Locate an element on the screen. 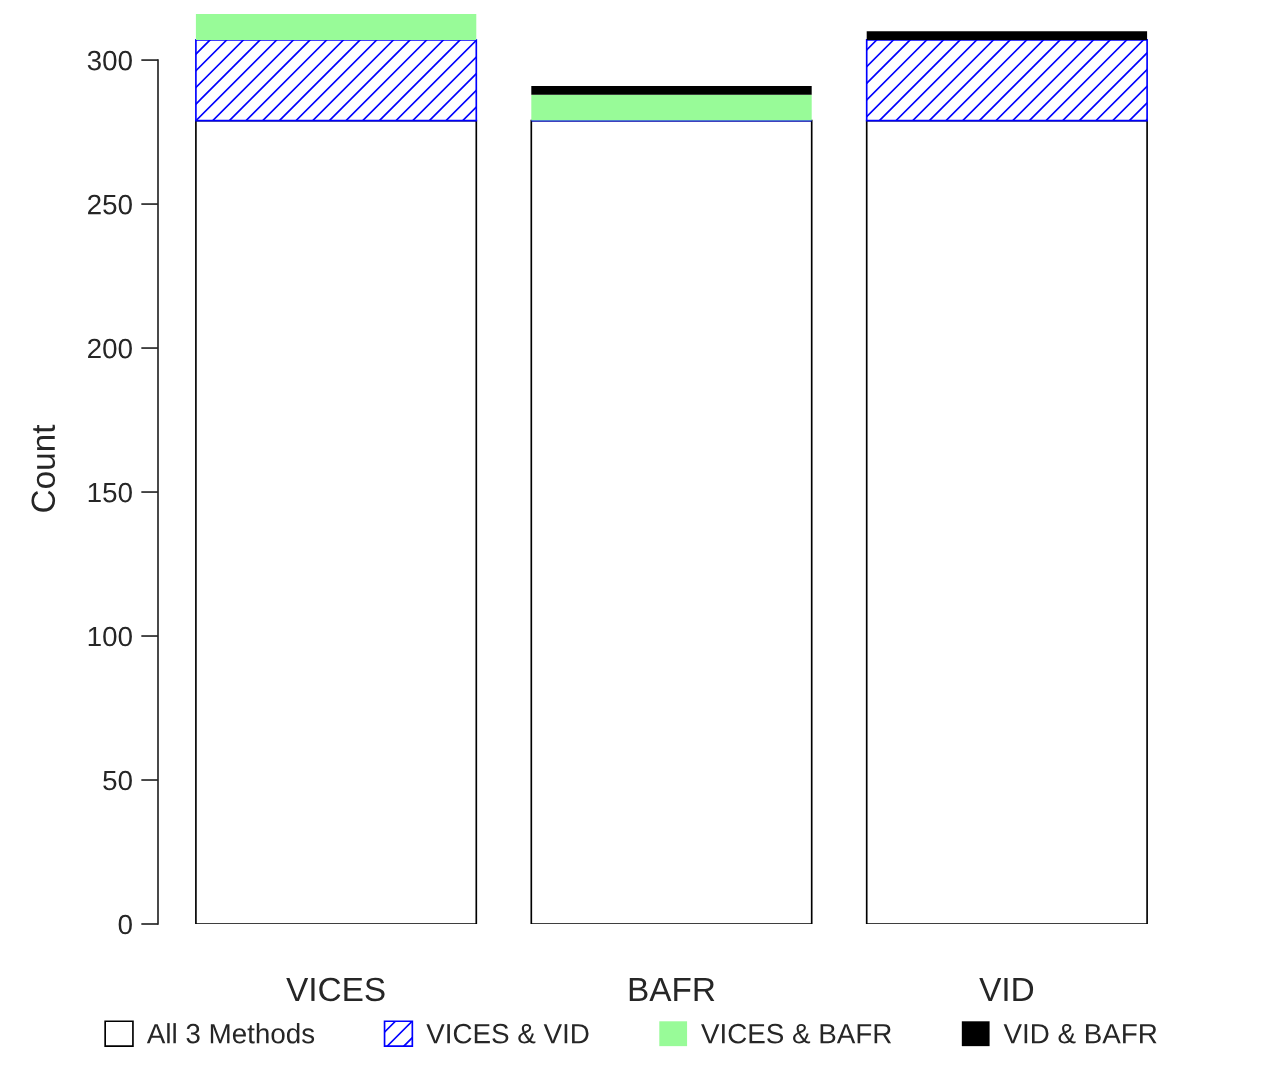 The height and width of the screenshot is (1074, 1263). x-tick-label: BAFR is located at coordinates (672, 989).